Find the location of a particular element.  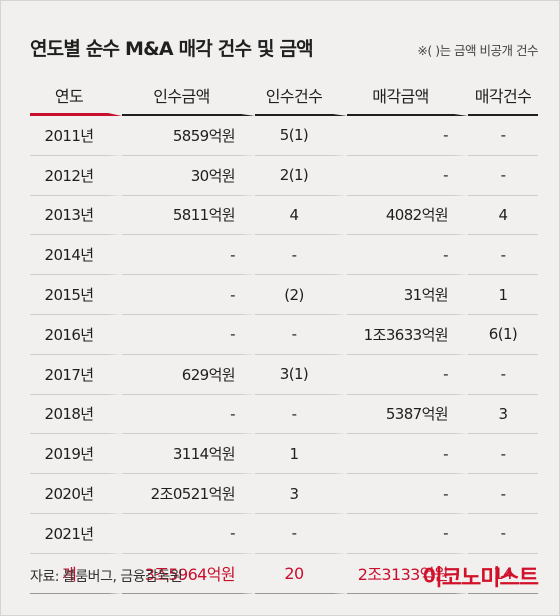

acquisition-amount-cell: 629억원 is located at coordinates (188, 374).